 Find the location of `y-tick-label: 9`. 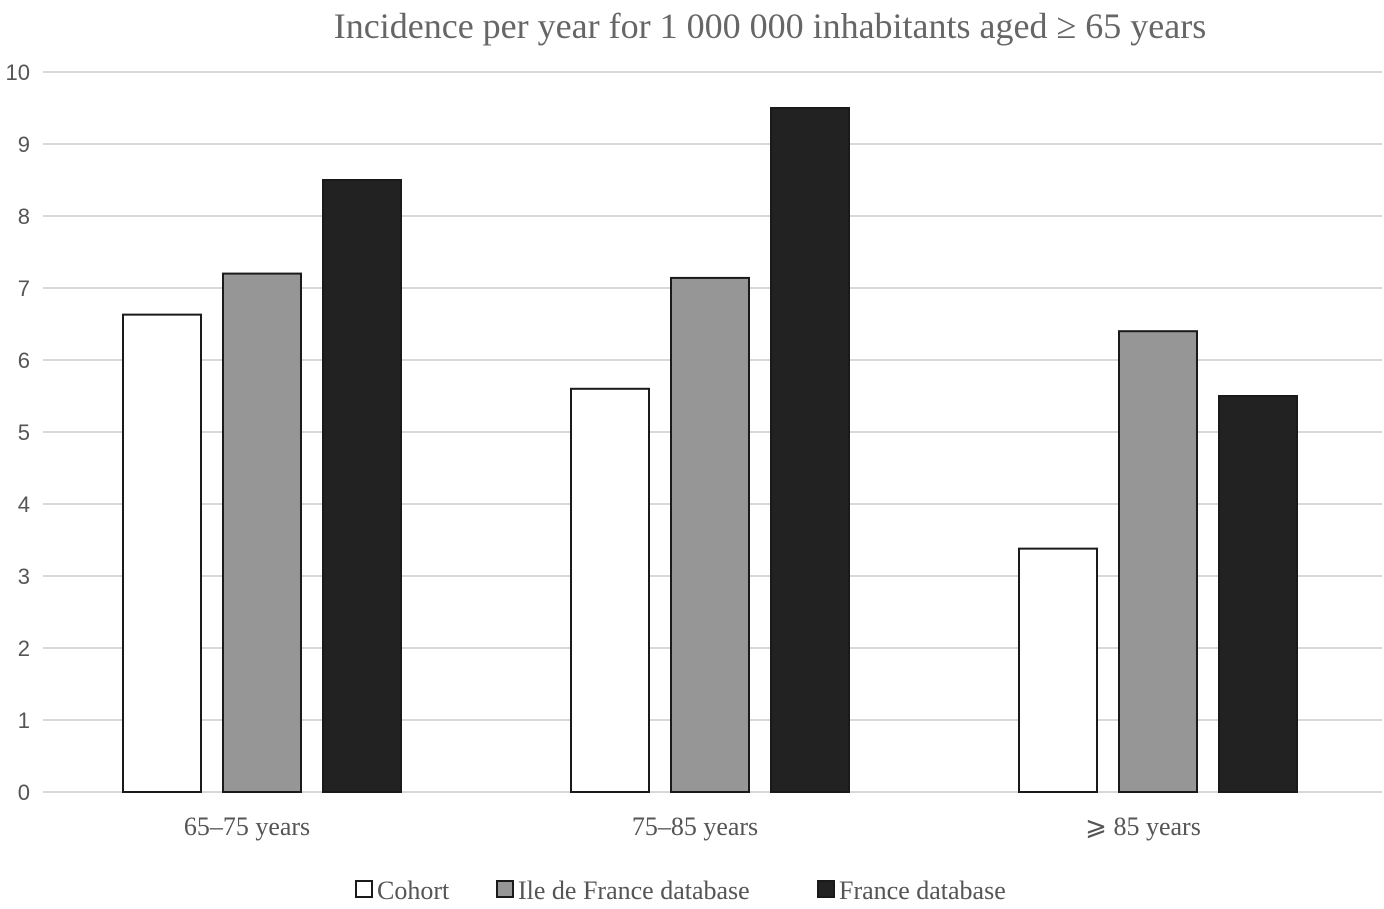

y-tick-label: 9 is located at coordinates (24, 144).